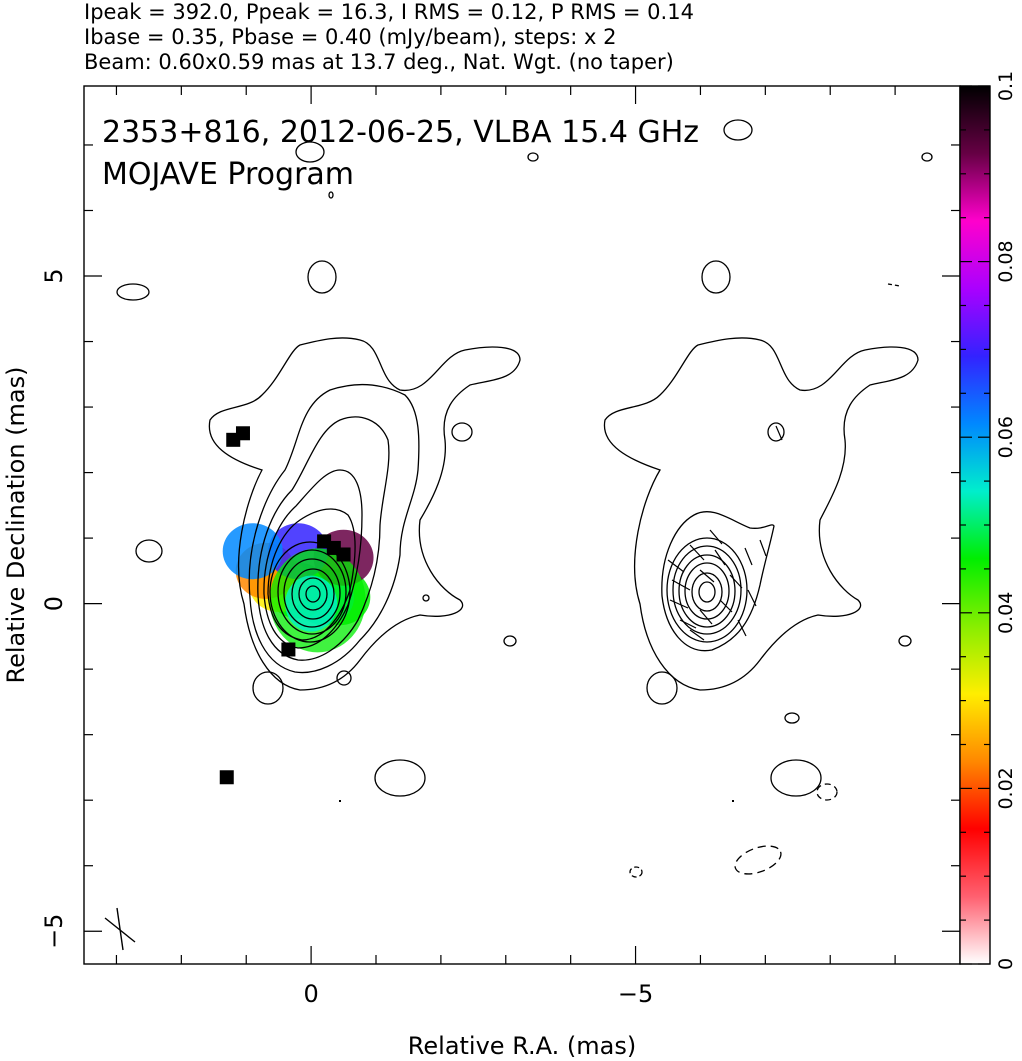 The width and height of the screenshot is (1022, 1061). I want to click on contour-r5, so click(707, 591).